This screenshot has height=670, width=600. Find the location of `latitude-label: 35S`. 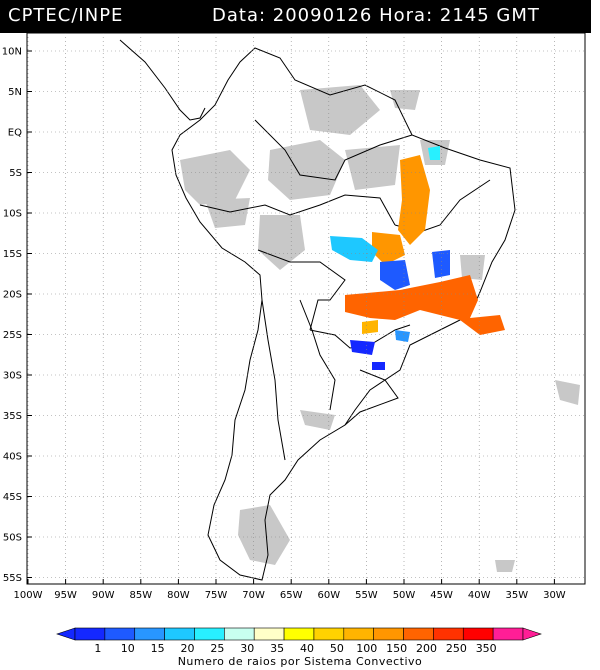

latitude-label: 35S is located at coordinates (12, 416).